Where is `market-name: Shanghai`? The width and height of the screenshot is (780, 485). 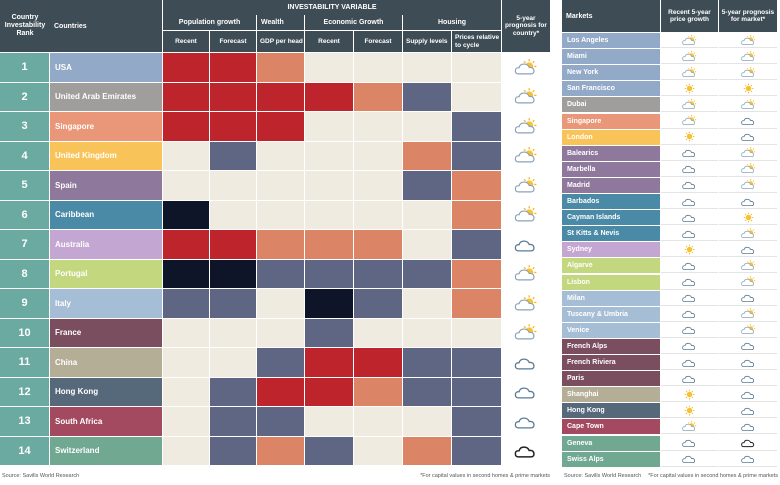 market-name: Shanghai is located at coordinates (611, 395).